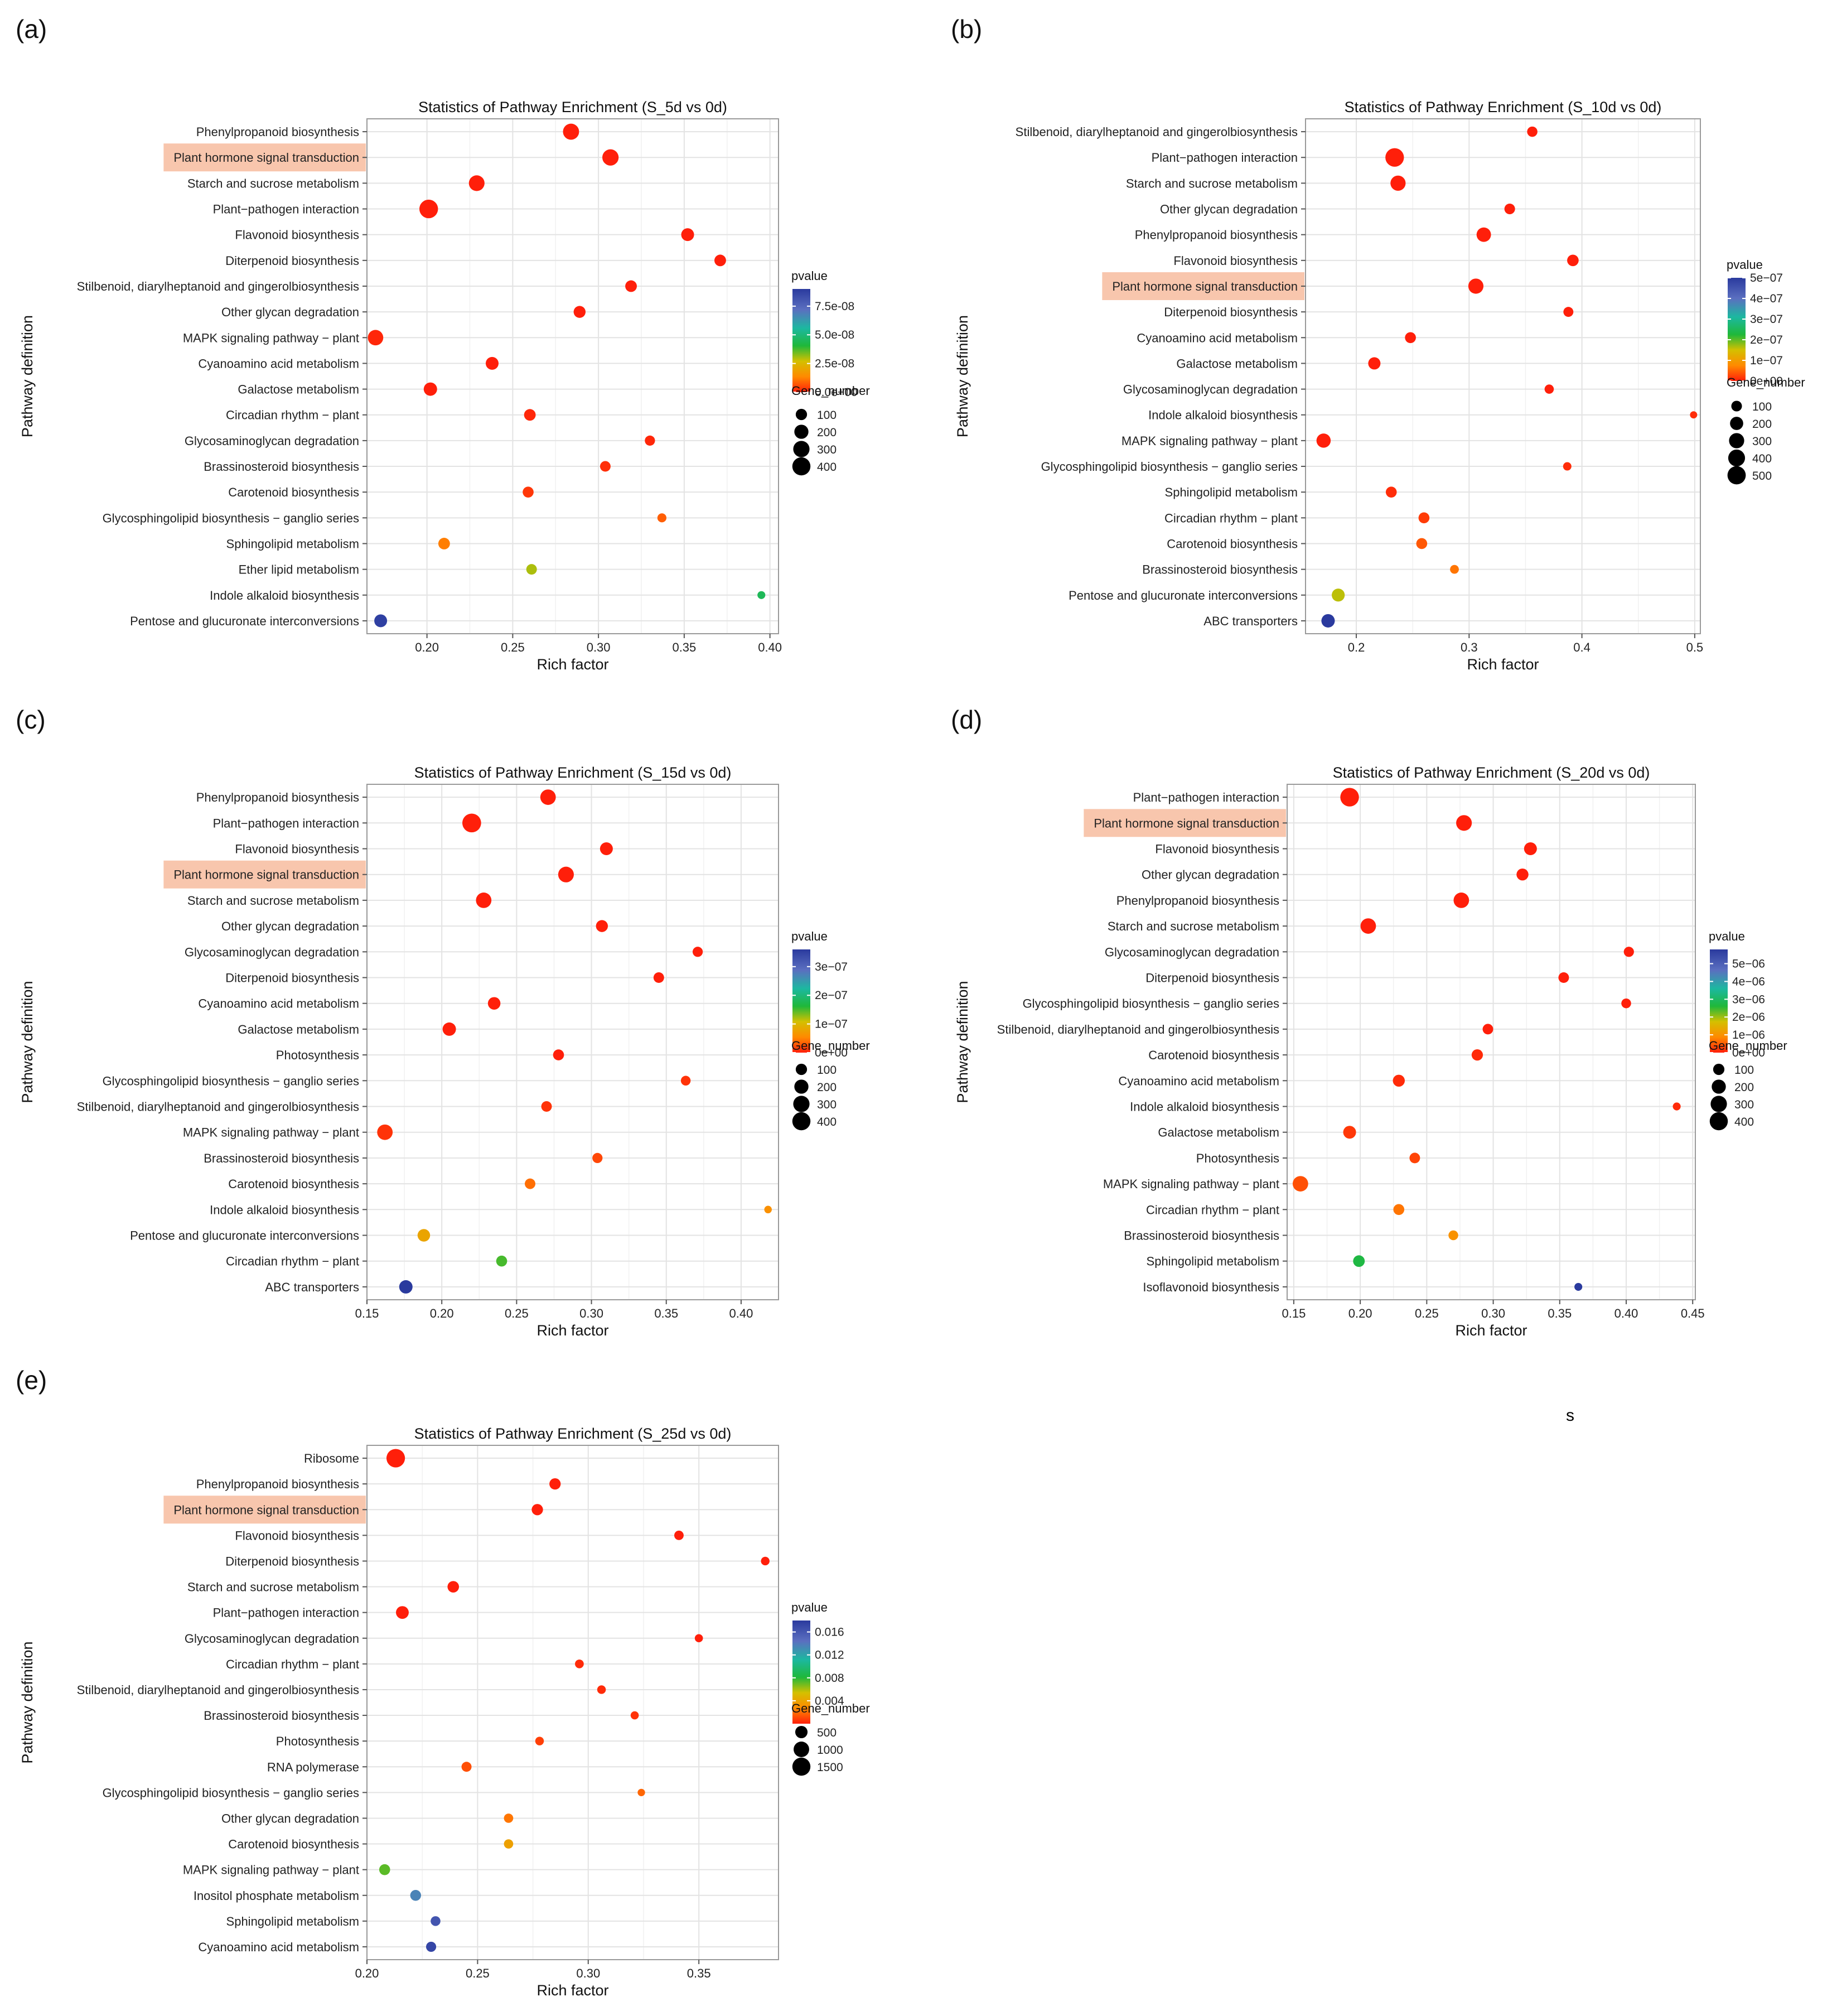  Describe the element at coordinates (531, 569) in the screenshot. I see `data-point-ether-lipid-metabolism` at that location.